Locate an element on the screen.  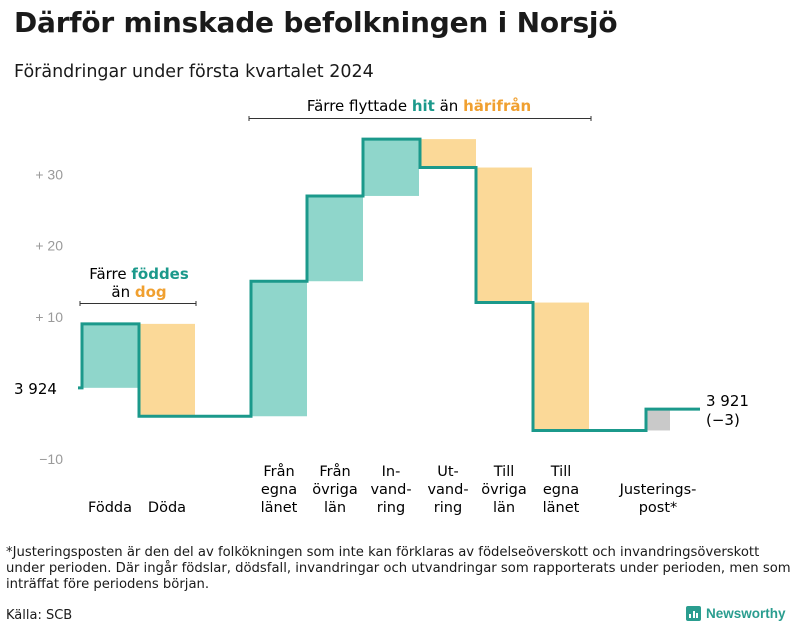
x-tick-label: Från egna länet is located at coordinates (279, 489).